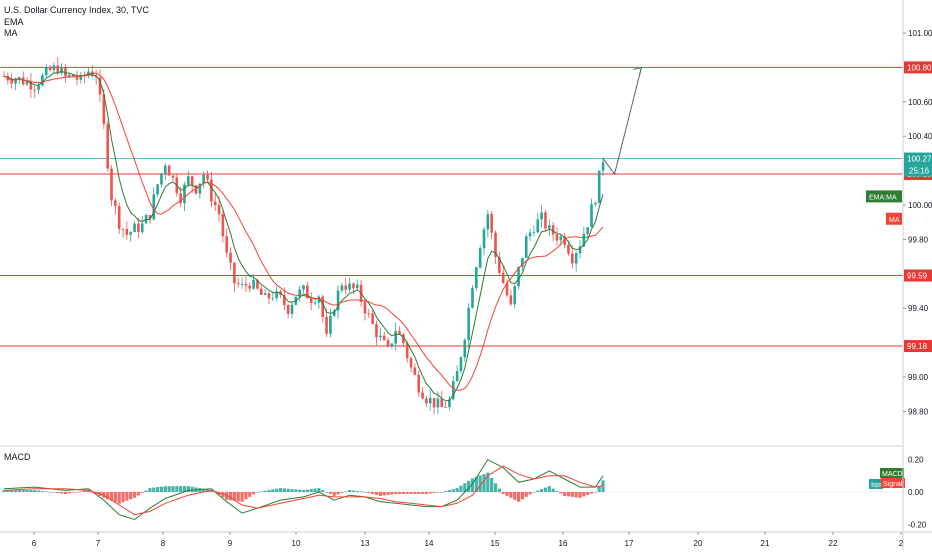 Image resolution: width=932 pixels, height=555 pixels. I want to click on legend-ema: EMA, so click(14, 22).